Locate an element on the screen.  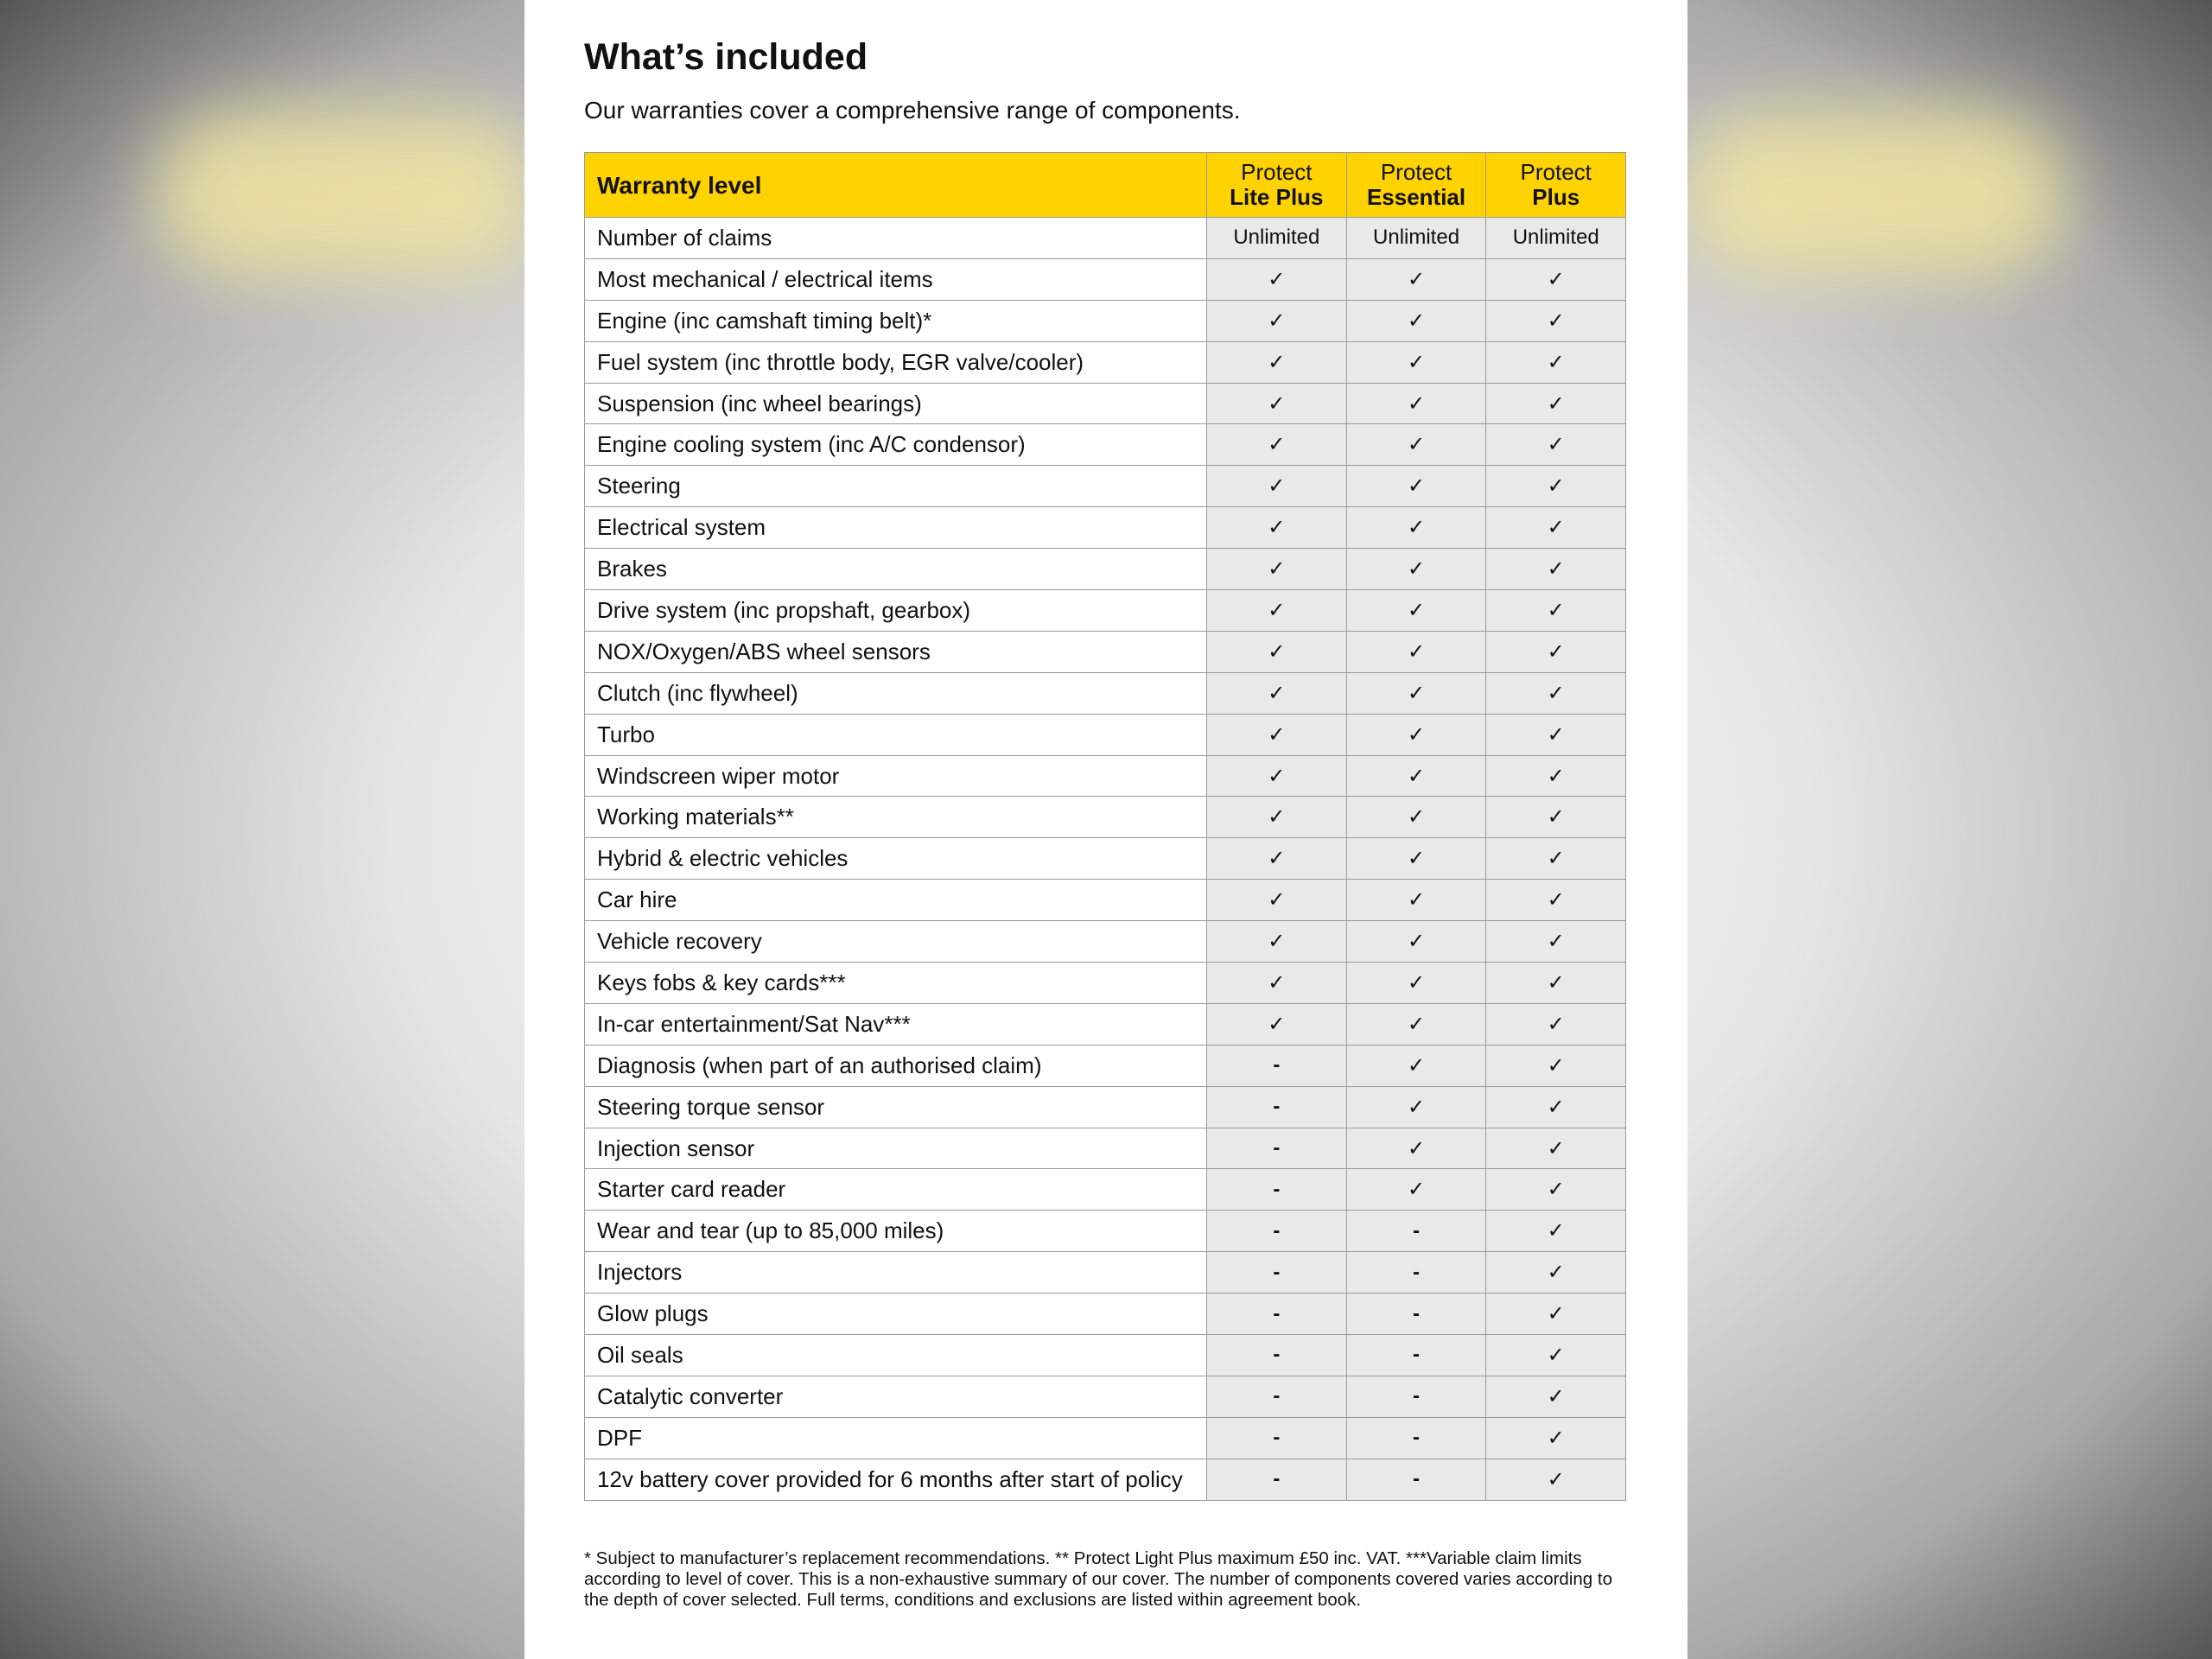
row-label: Vehicle recovery is located at coordinates (895, 941).